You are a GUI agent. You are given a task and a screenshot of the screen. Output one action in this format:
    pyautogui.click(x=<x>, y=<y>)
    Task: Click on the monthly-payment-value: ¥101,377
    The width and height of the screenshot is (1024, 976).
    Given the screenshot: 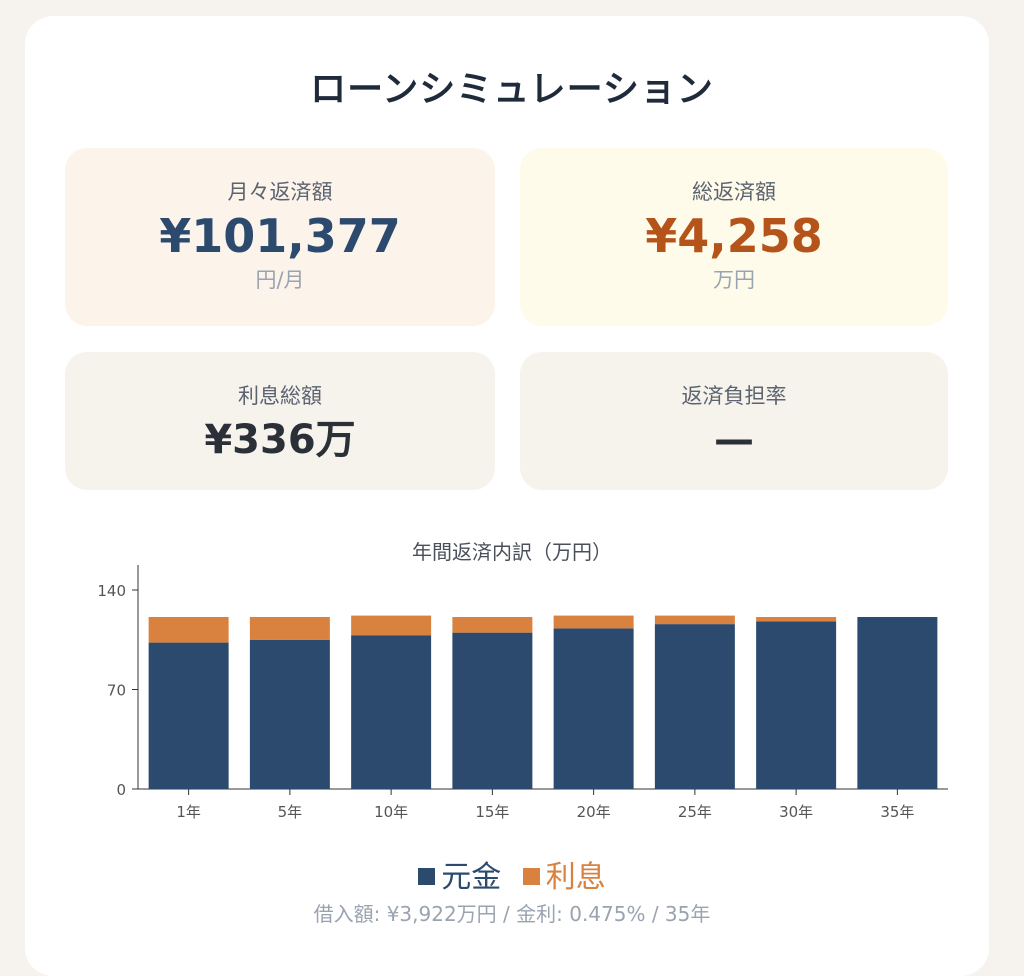 What is the action you would take?
    pyautogui.click(x=280, y=236)
    